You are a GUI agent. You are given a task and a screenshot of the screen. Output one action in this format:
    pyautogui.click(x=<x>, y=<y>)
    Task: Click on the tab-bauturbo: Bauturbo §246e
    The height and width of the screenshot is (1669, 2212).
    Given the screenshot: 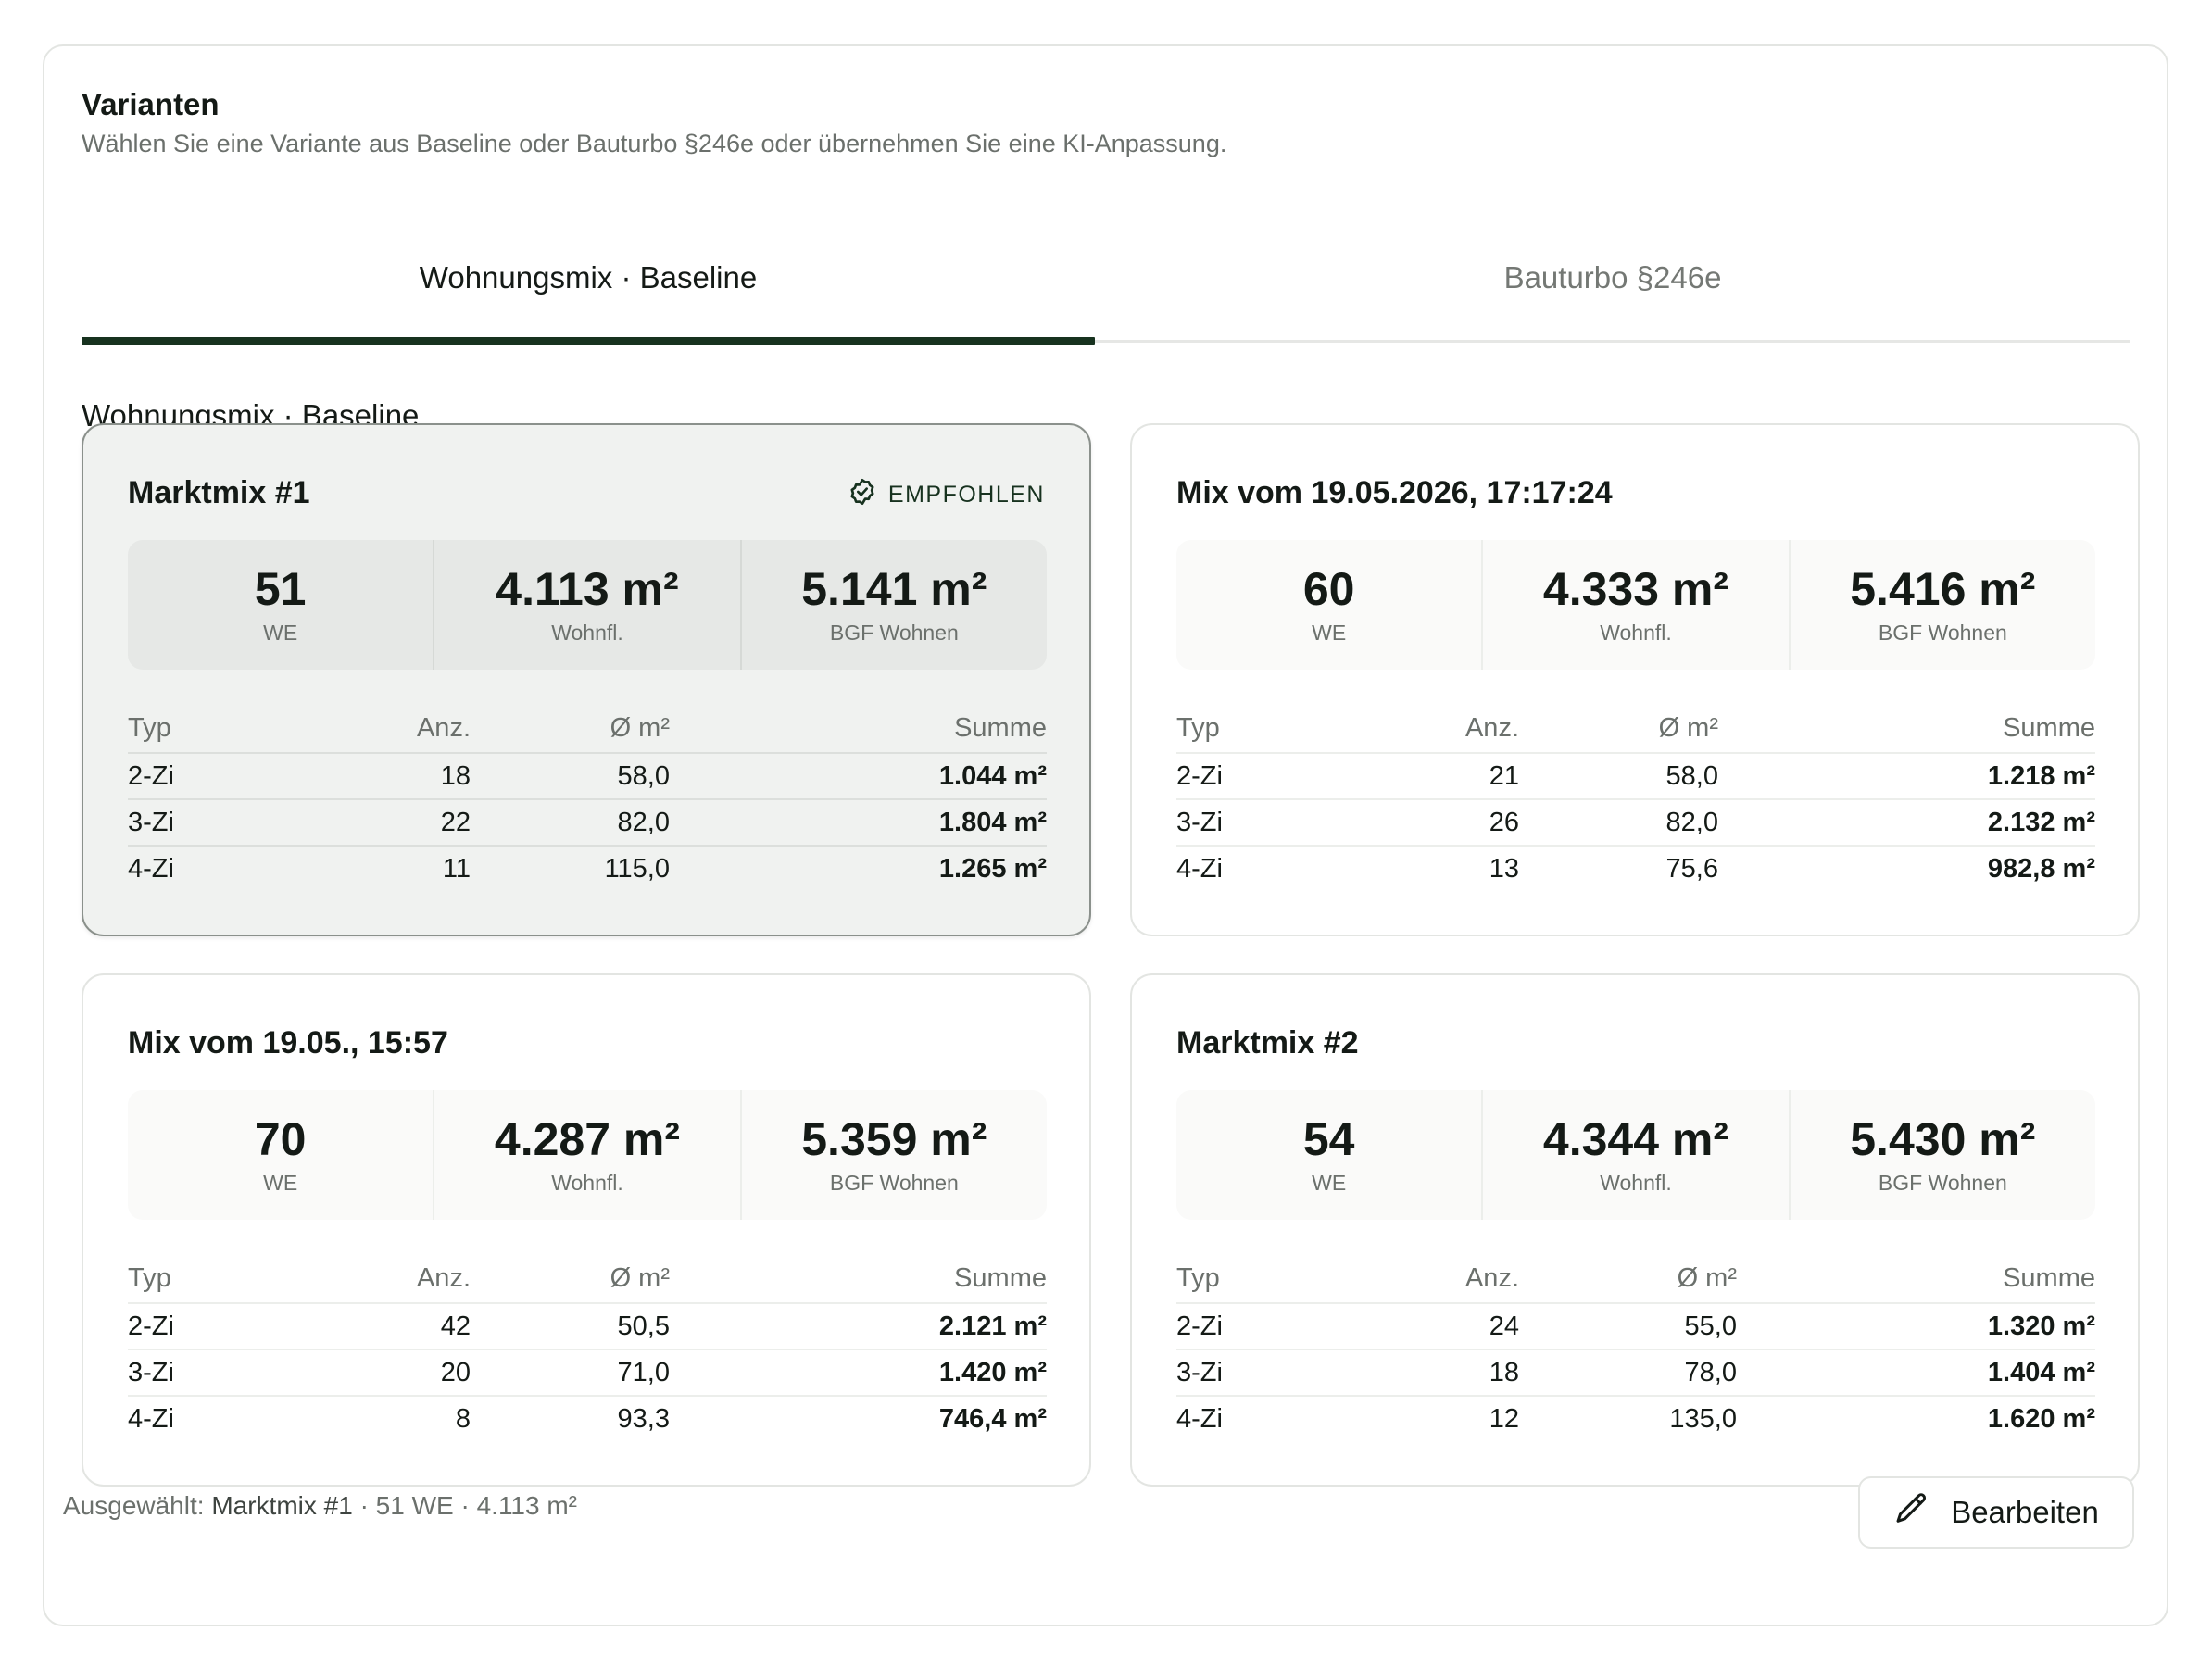 What is the action you would take?
    pyautogui.click(x=1613, y=277)
    